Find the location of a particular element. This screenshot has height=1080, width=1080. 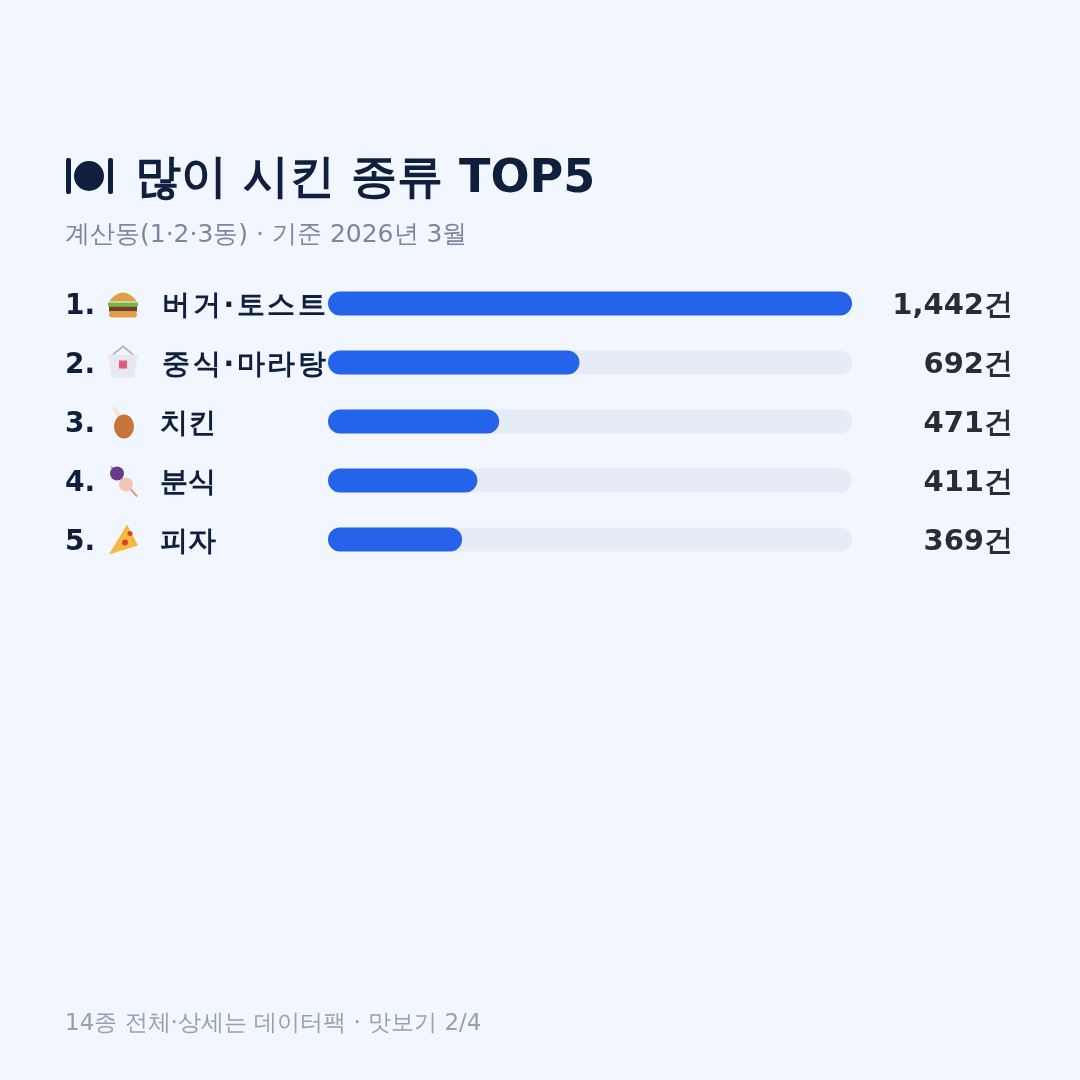

data-label: 369건 is located at coordinates (968, 539).